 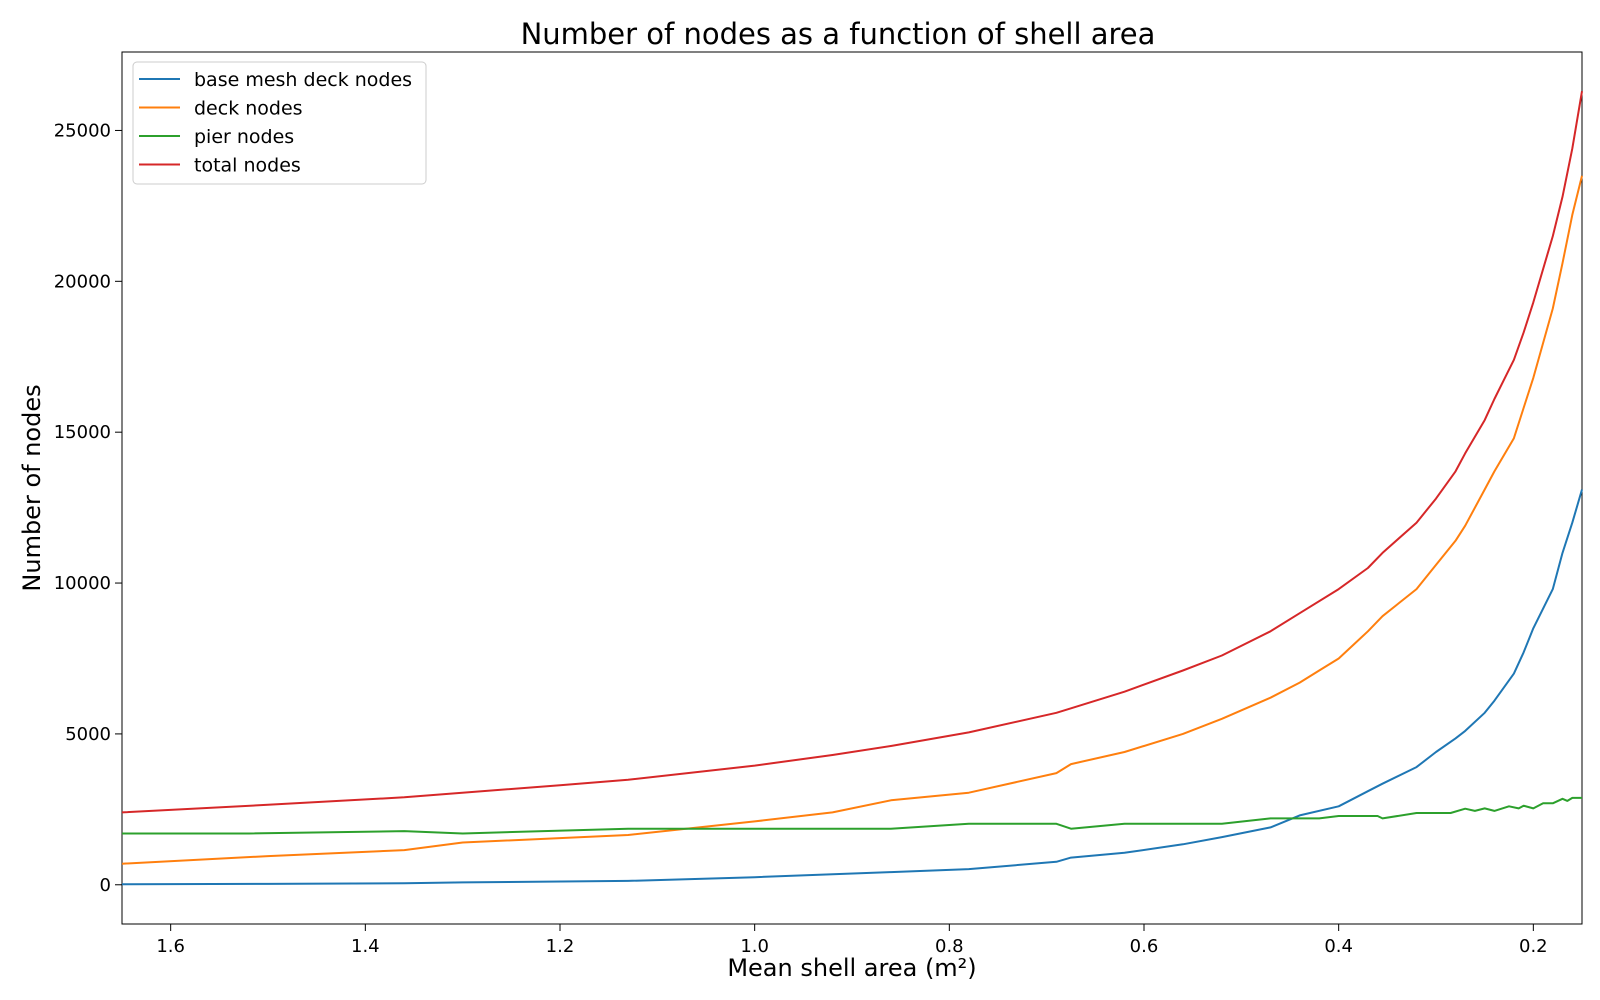 I want to click on y-tick-label: 25000, so click(x=82, y=130).